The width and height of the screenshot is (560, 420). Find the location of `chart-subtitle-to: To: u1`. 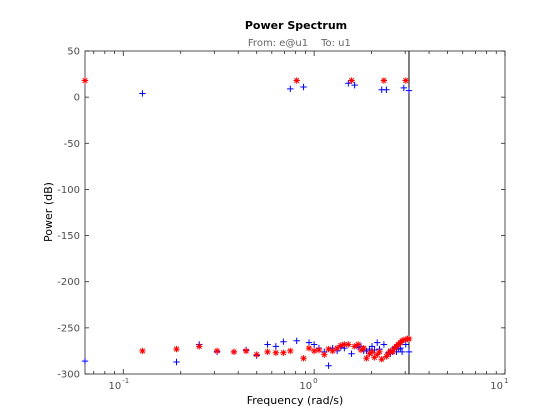

chart-subtitle-to: To: u1 is located at coordinates (335, 43).